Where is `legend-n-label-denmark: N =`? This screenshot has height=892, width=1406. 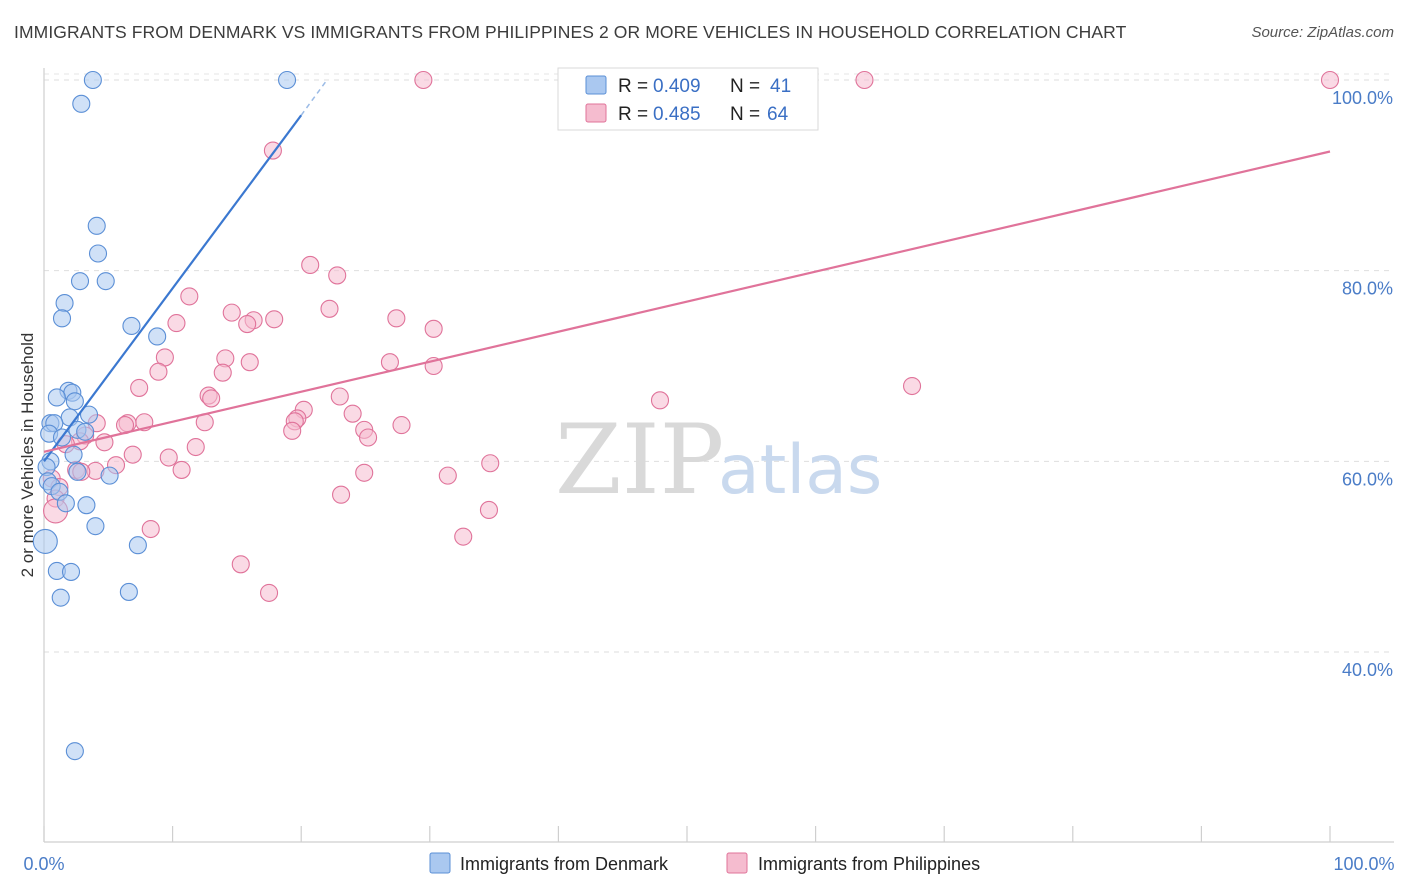
legend-n-label-denmark: N = is located at coordinates (747, 86).